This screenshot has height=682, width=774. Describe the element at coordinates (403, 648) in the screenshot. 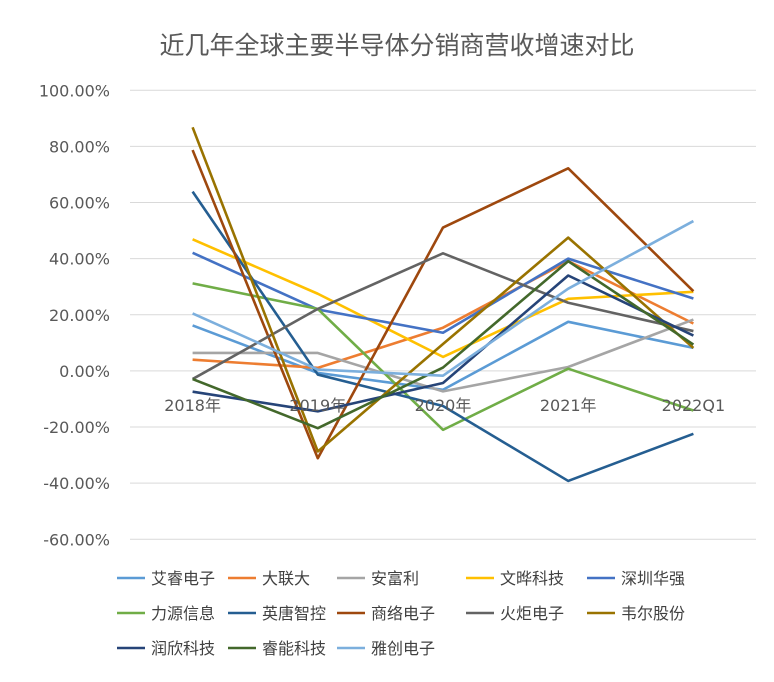

I see `legend-label: 雅创电子` at that location.